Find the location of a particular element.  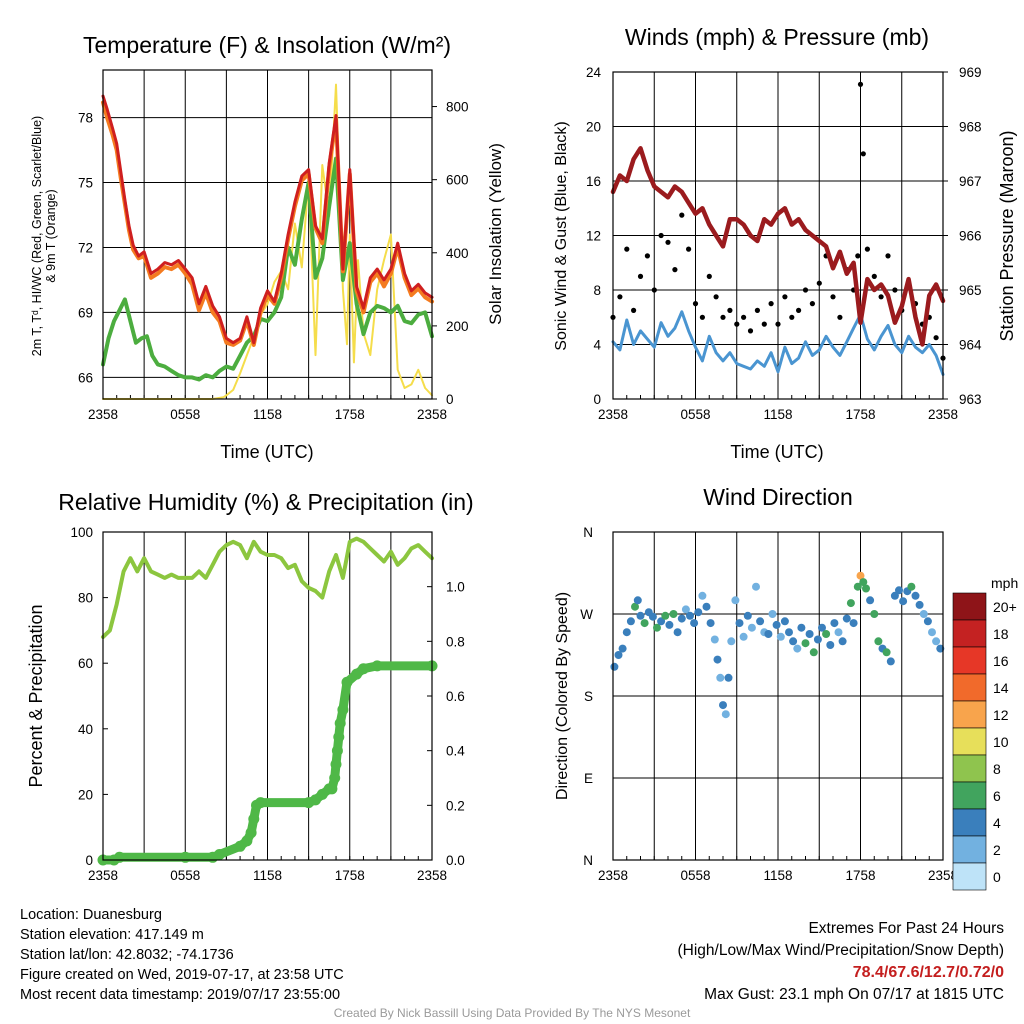

rh-x-tick-label: 2358 is located at coordinates (103, 875).